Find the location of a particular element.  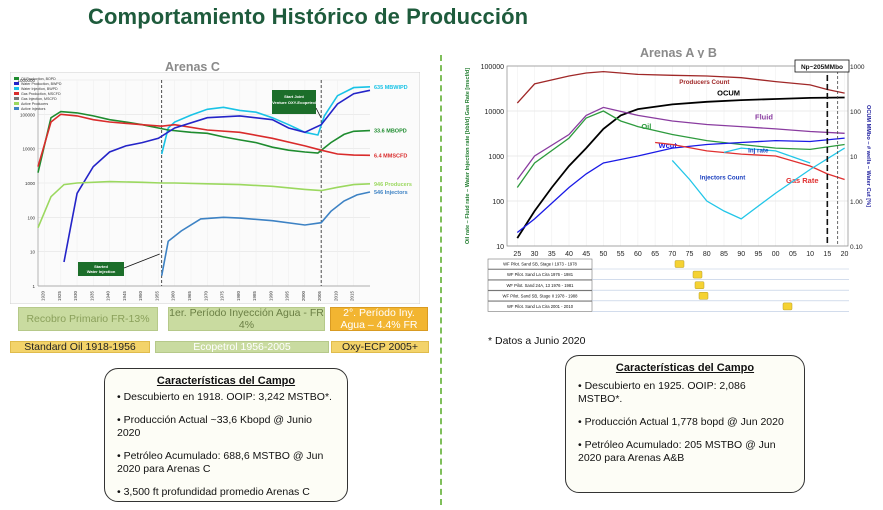

right-x-tick-label: 65 is located at coordinates (655, 254).